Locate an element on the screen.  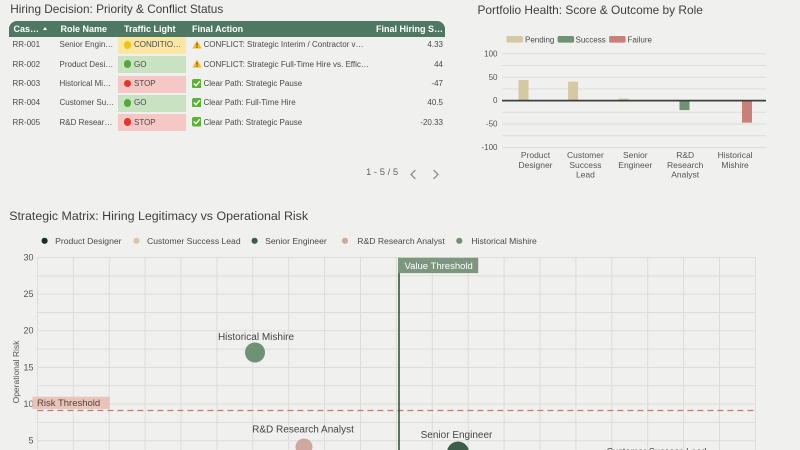
svg-text: Operational Risk is located at coordinates (16, 372).